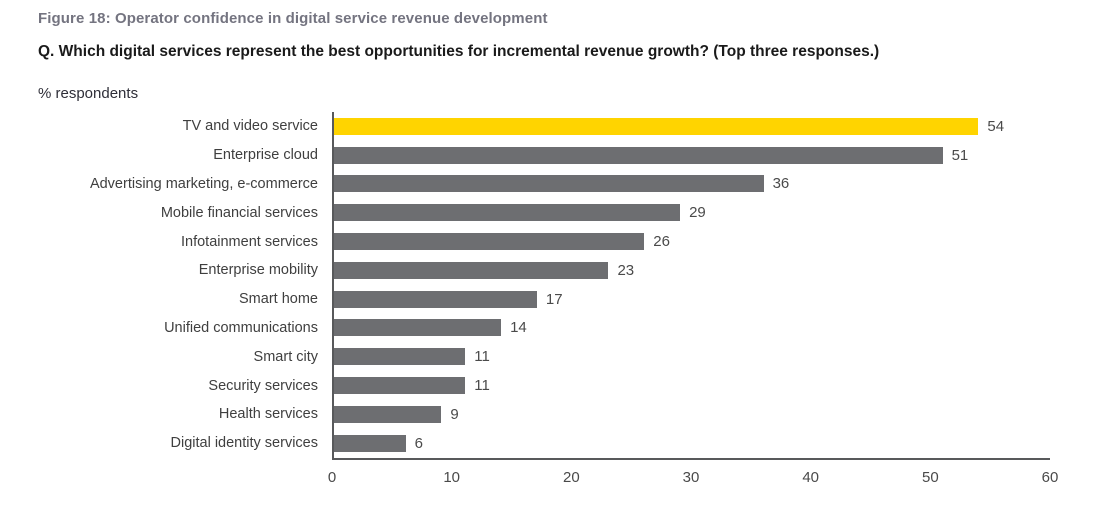 The image size is (1120, 509). What do you see at coordinates (691, 477) in the screenshot?
I see `x-tick-label: 30` at bounding box center [691, 477].